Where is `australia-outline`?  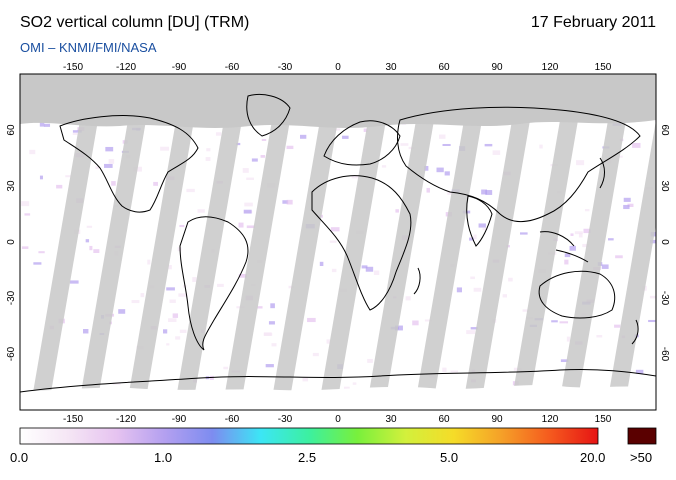
australia-outline is located at coordinates (577, 294).